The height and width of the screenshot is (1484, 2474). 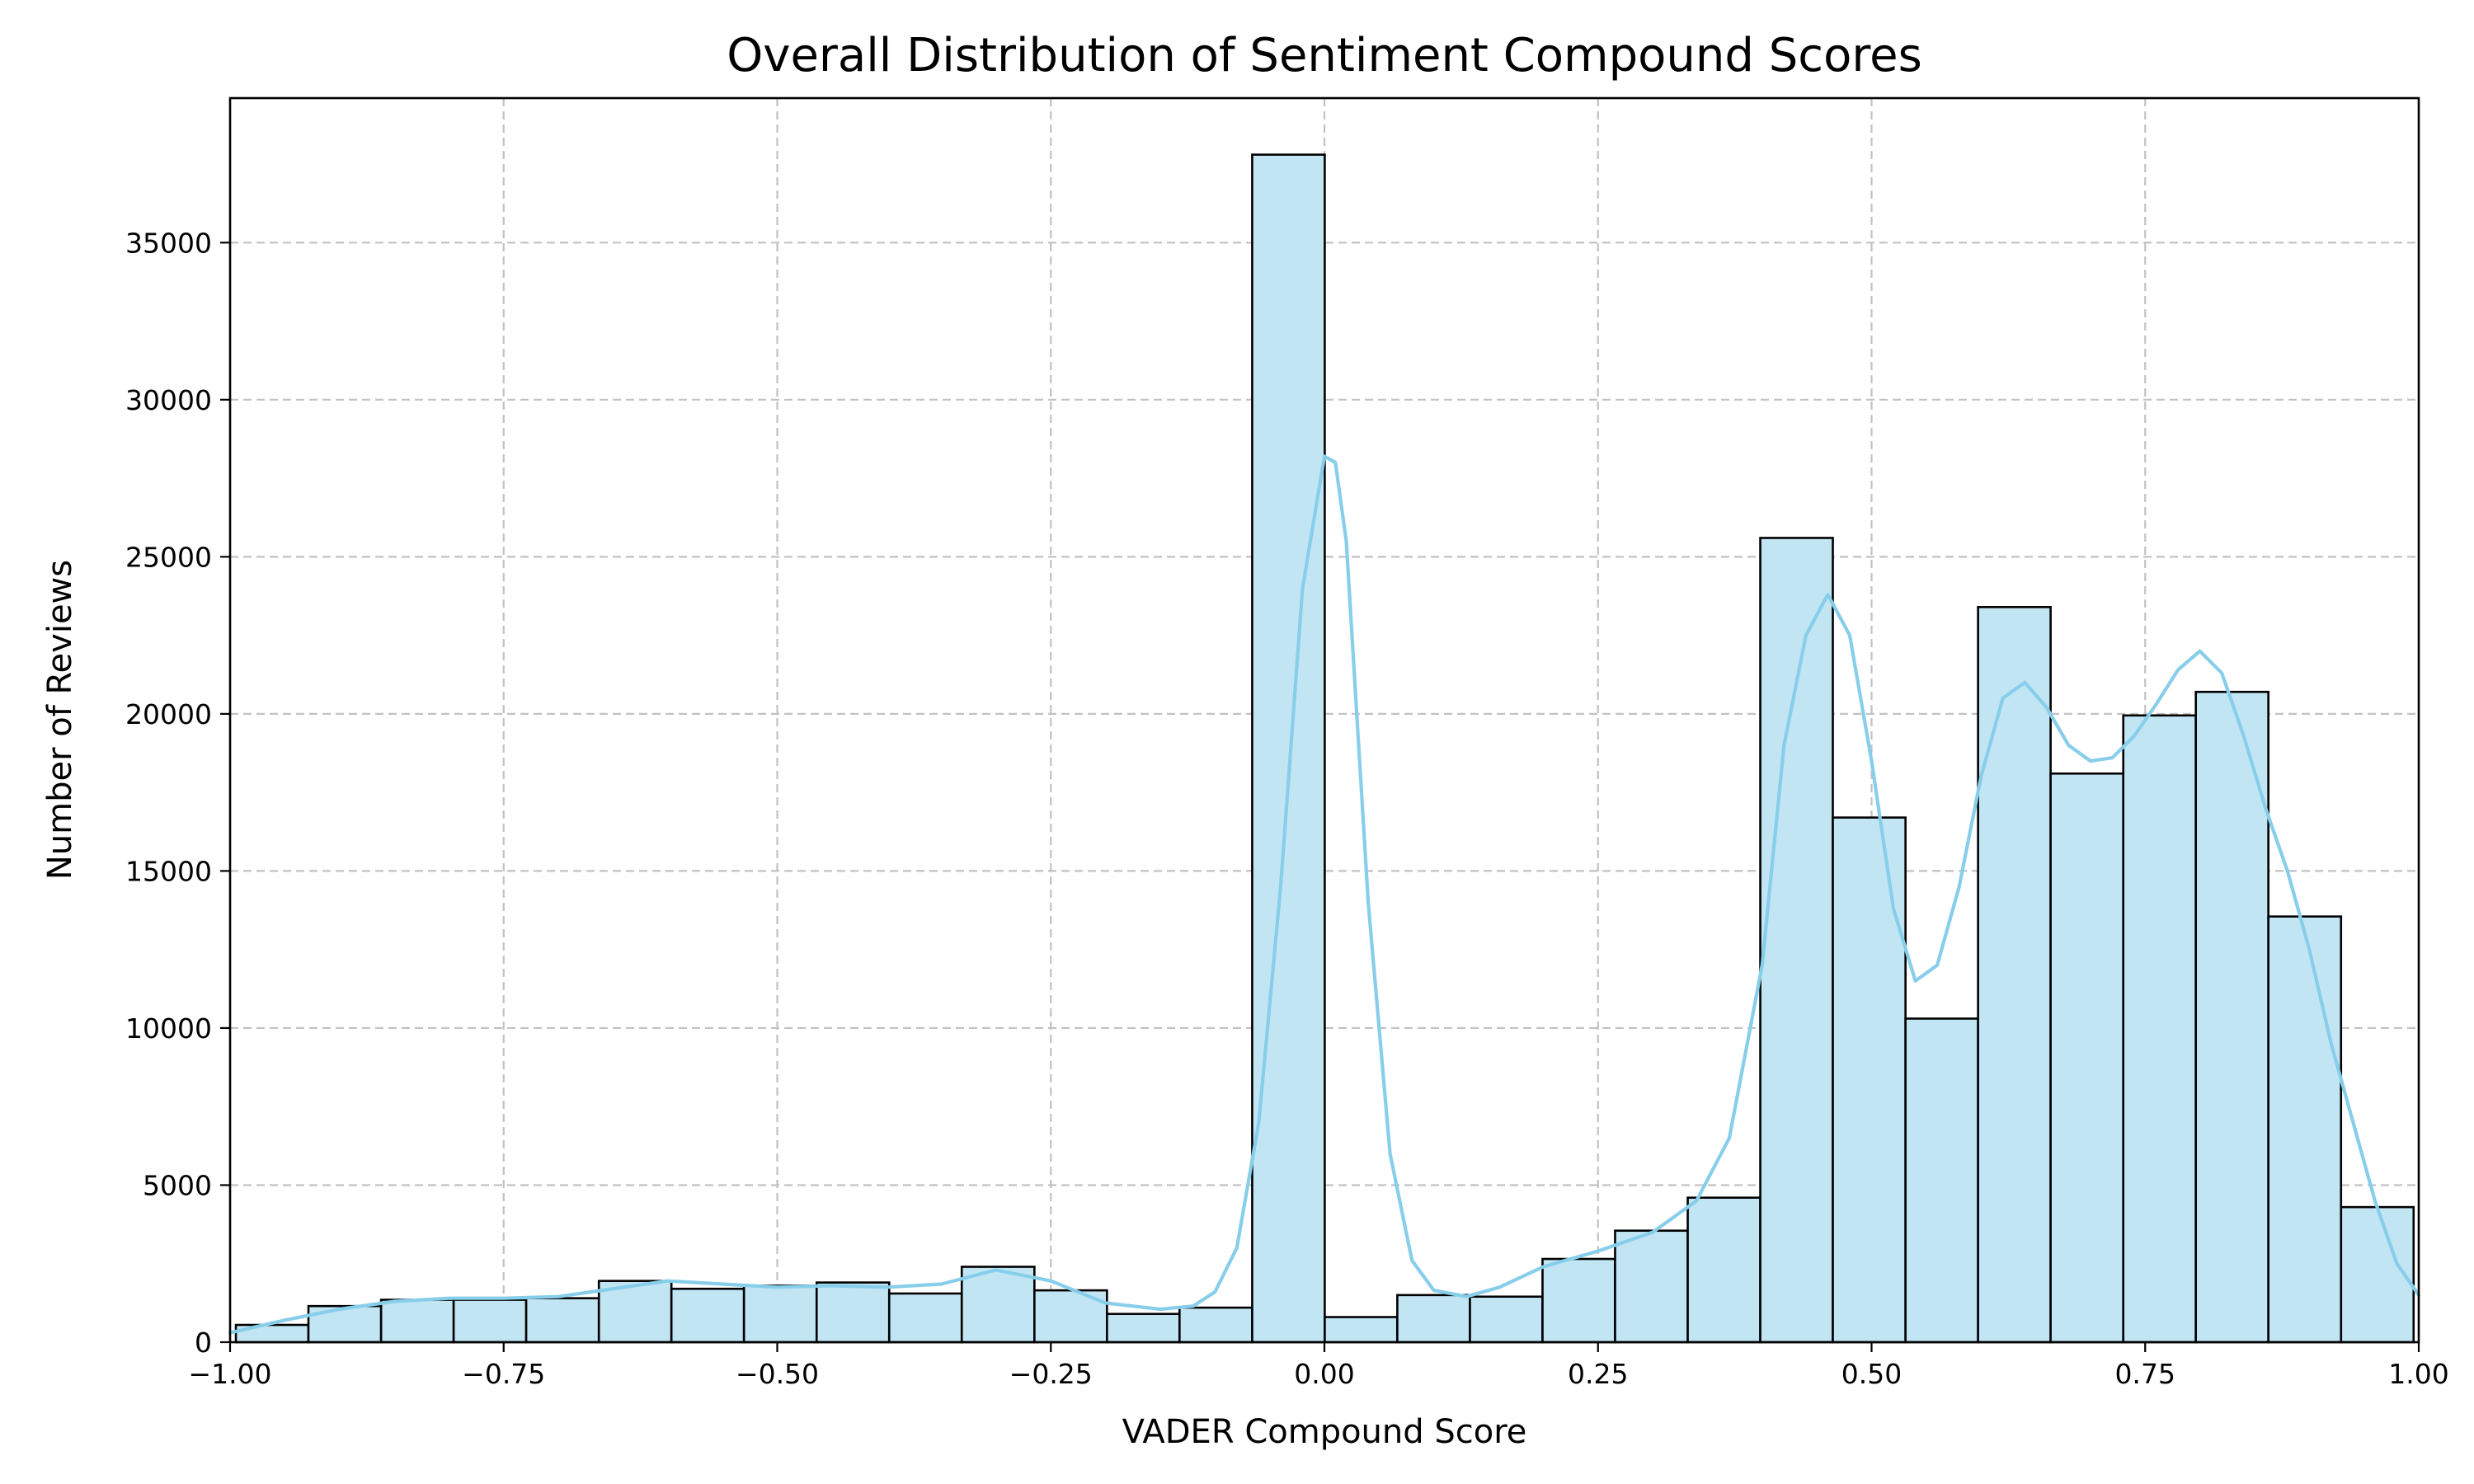 I want to click on x-tick-label: −0.75, so click(x=503, y=1374).